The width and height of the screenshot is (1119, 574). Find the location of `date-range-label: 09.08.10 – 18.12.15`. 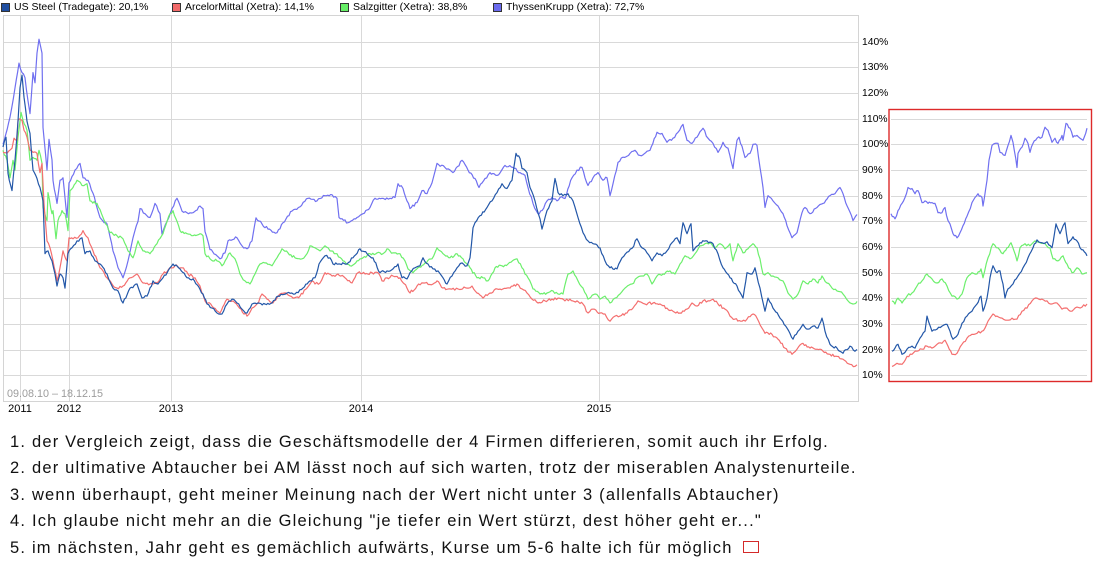

date-range-label: 09.08.10 – 18.12.15 is located at coordinates (55, 394).